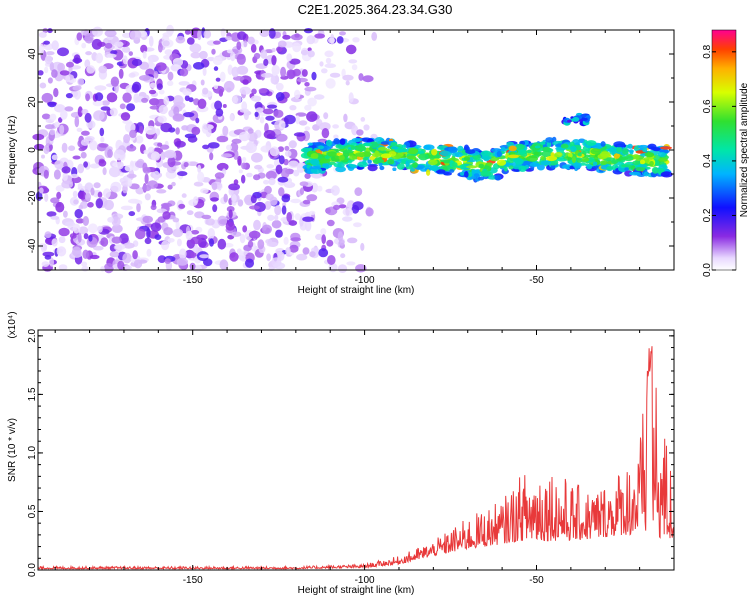 The width and height of the screenshot is (750, 600). Describe the element at coordinates (536, 280) in the screenshot. I see `x-tick-label: -50` at that location.